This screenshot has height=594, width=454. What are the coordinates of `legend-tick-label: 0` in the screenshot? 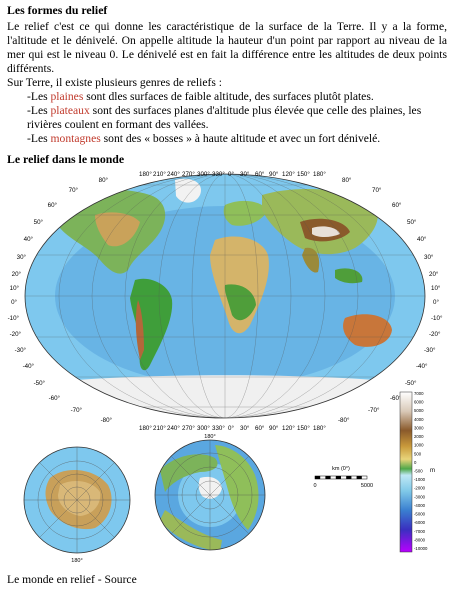 It's located at (415, 462).